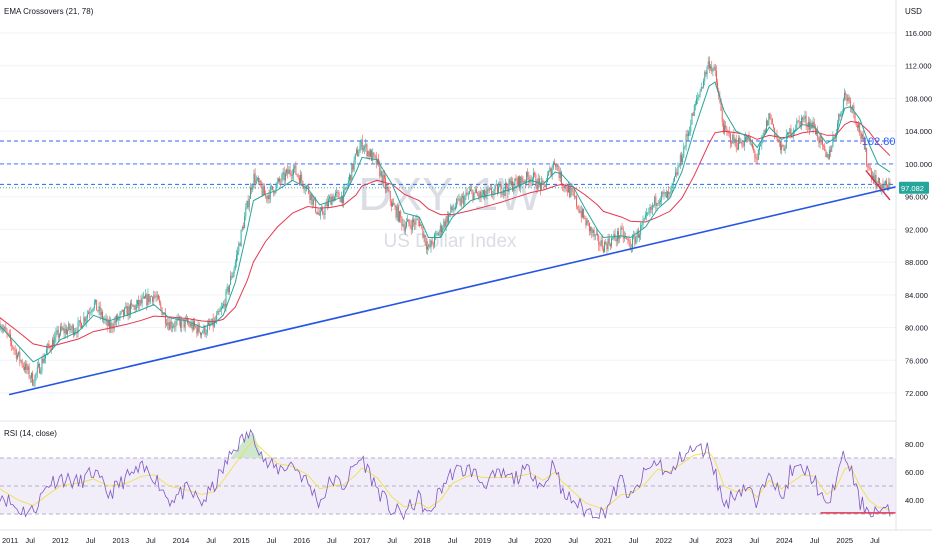  I want to click on price-tick-label: 108.000, so click(918, 98).